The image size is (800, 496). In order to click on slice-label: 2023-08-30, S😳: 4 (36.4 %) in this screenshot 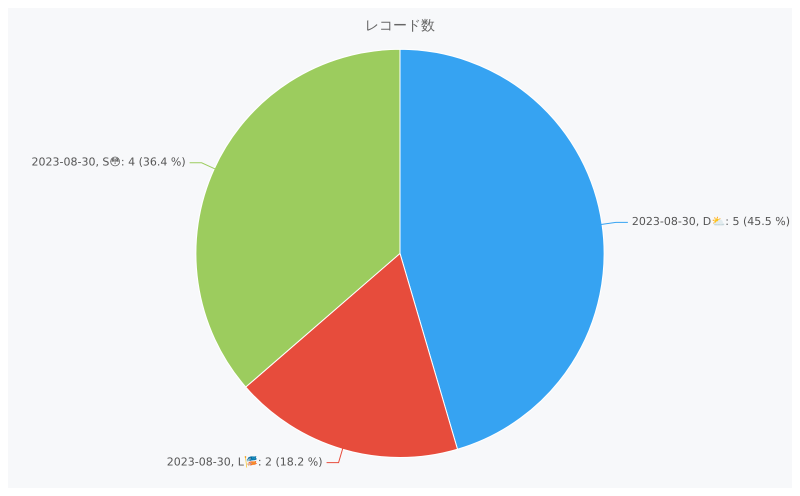, I will do `click(109, 162)`.